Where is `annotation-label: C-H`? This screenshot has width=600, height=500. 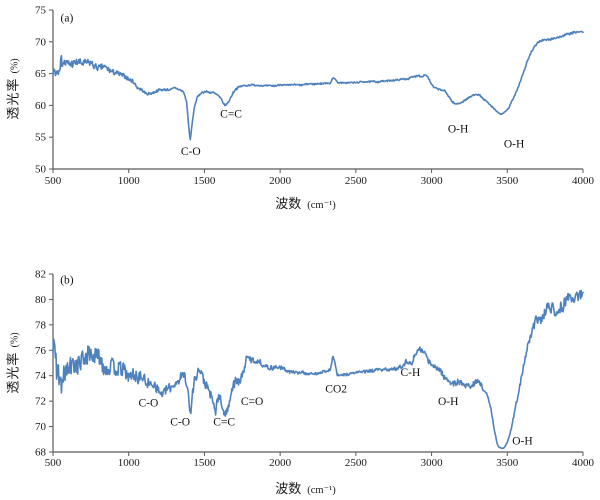
annotation-label: C-H is located at coordinates (410, 373).